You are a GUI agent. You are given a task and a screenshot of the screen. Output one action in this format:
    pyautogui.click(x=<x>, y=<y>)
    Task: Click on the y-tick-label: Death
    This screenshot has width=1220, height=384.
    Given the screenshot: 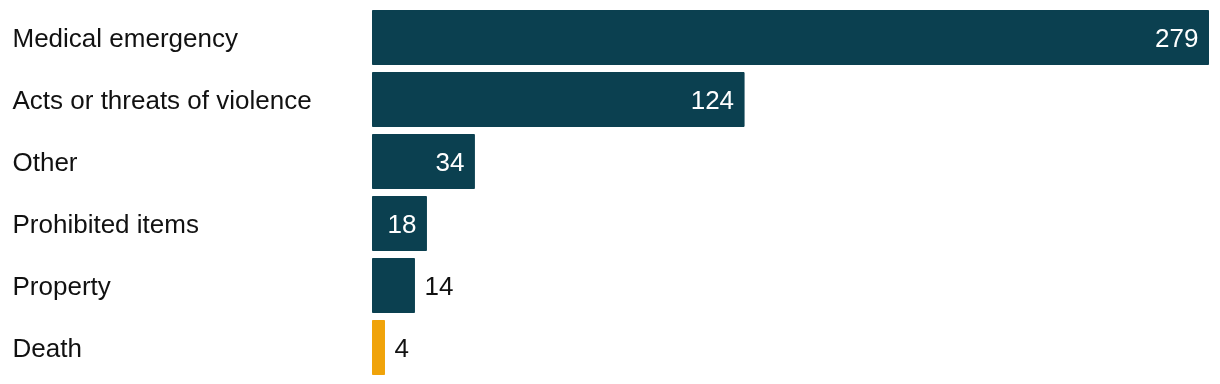 What is the action you would take?
    pyautogui.click(x=47, y=347)
    